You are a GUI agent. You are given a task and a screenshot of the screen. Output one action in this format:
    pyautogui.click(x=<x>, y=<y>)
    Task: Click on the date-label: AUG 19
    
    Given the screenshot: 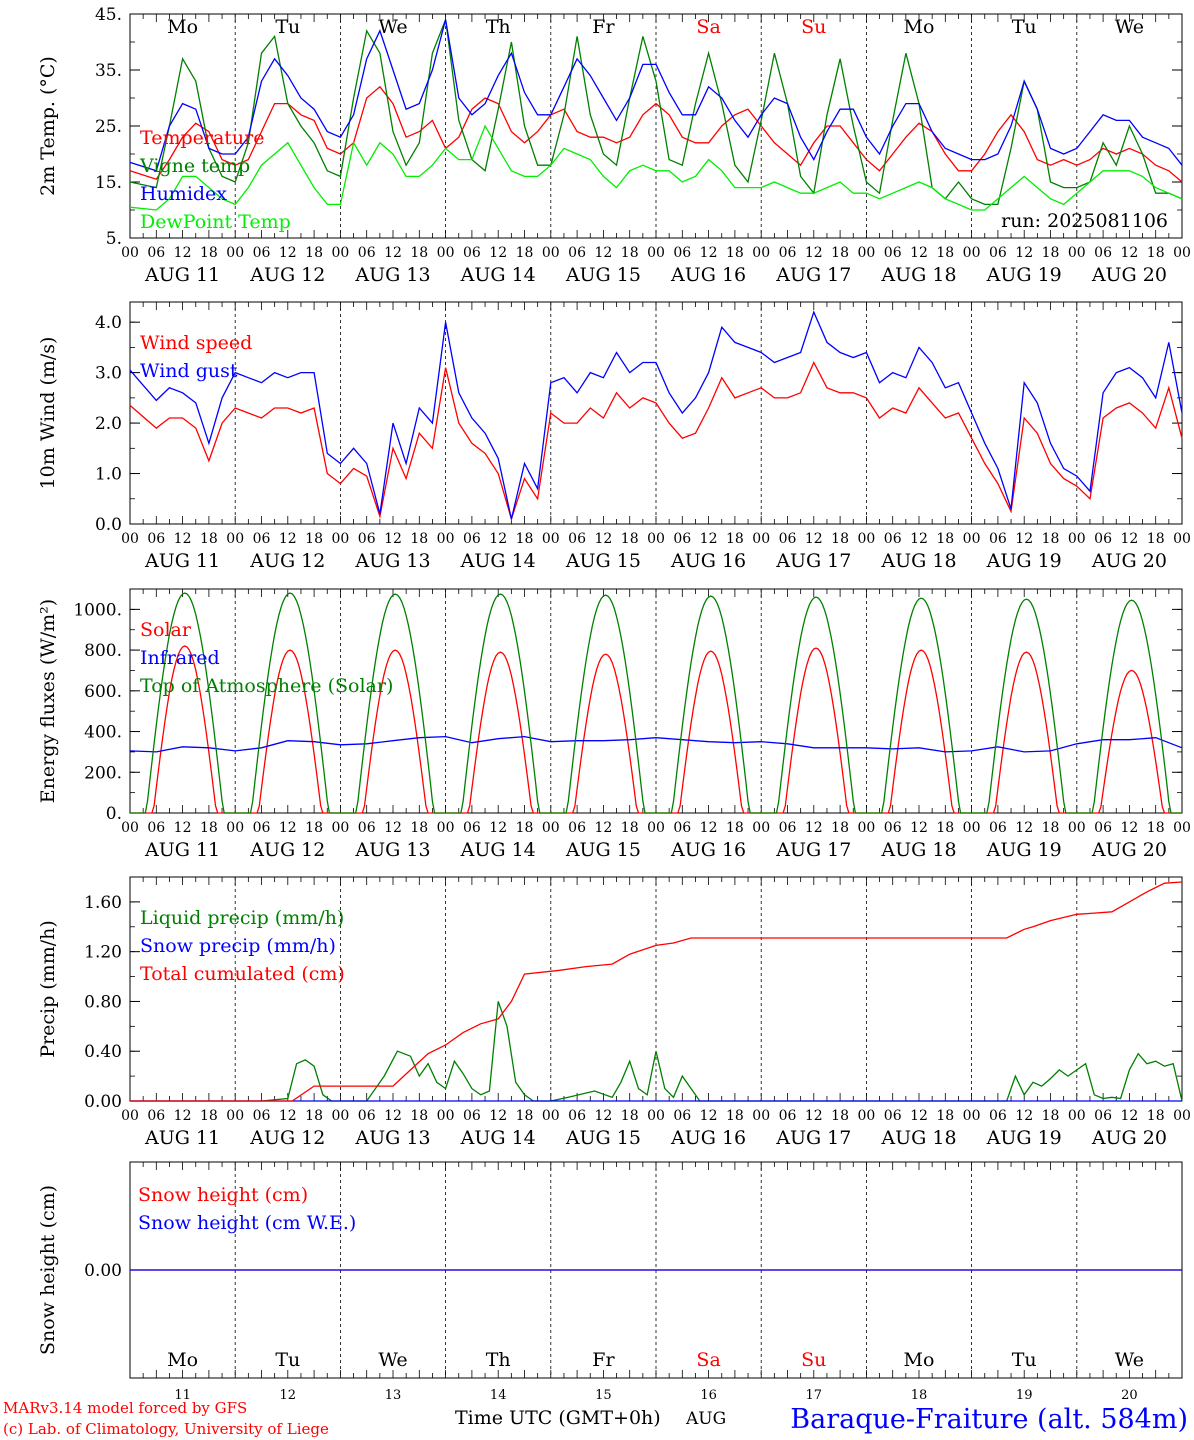 What is the action you would take?
    pyautogui.click(x=1024, y=561)
    